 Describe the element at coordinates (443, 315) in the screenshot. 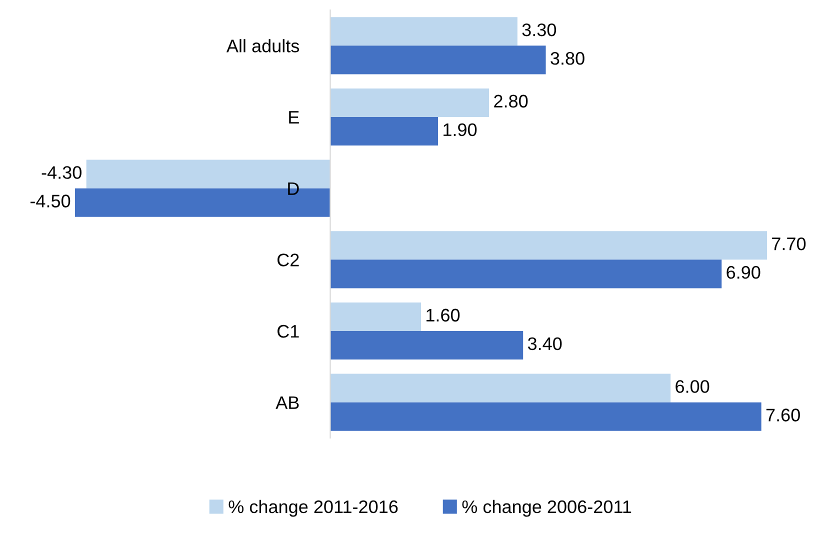

I see `data-label: 1.60` at that location.